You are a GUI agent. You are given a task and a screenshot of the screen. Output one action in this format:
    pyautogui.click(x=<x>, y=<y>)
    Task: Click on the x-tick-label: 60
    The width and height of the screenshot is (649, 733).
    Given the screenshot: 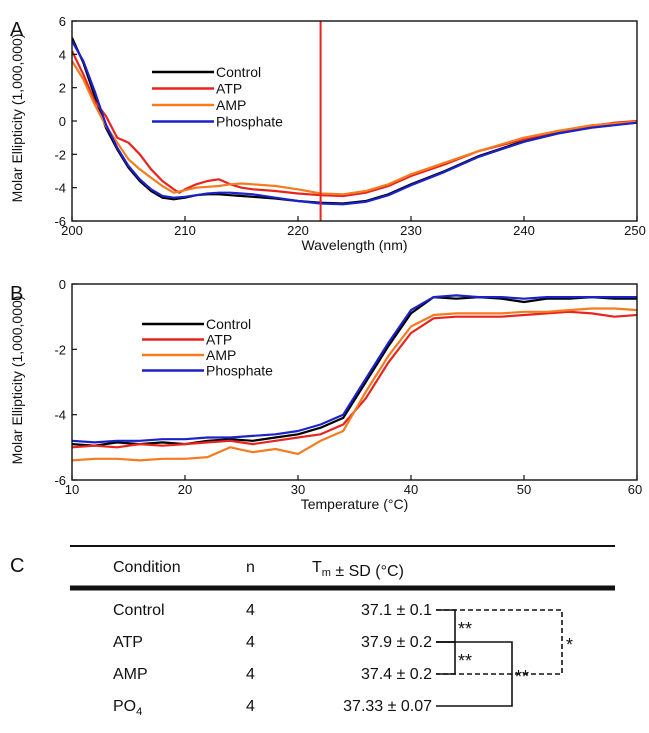 What is the action you would take?
    pyautogui.click(x=635, y=489)
    